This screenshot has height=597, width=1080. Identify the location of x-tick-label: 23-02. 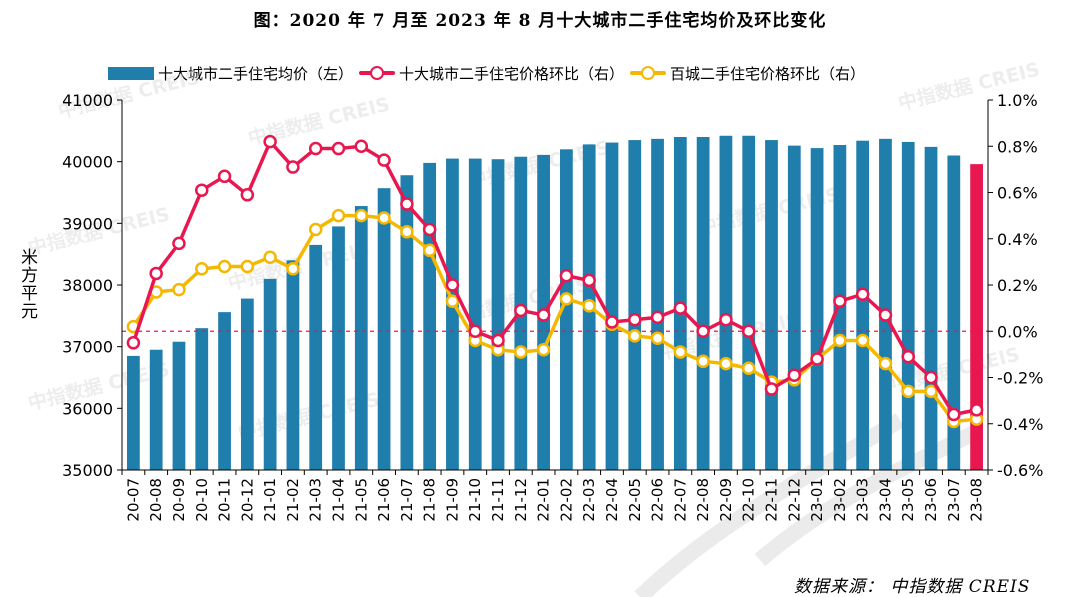
(840, 500).